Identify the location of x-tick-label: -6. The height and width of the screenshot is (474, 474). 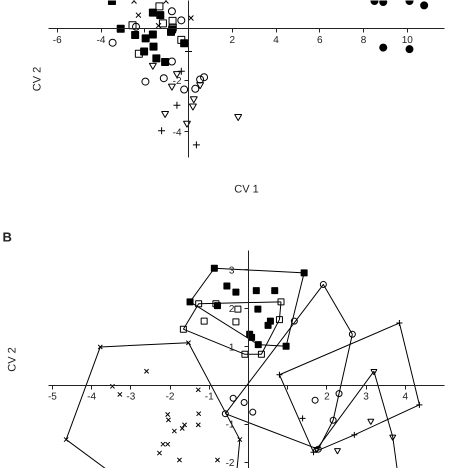
(57, 40).